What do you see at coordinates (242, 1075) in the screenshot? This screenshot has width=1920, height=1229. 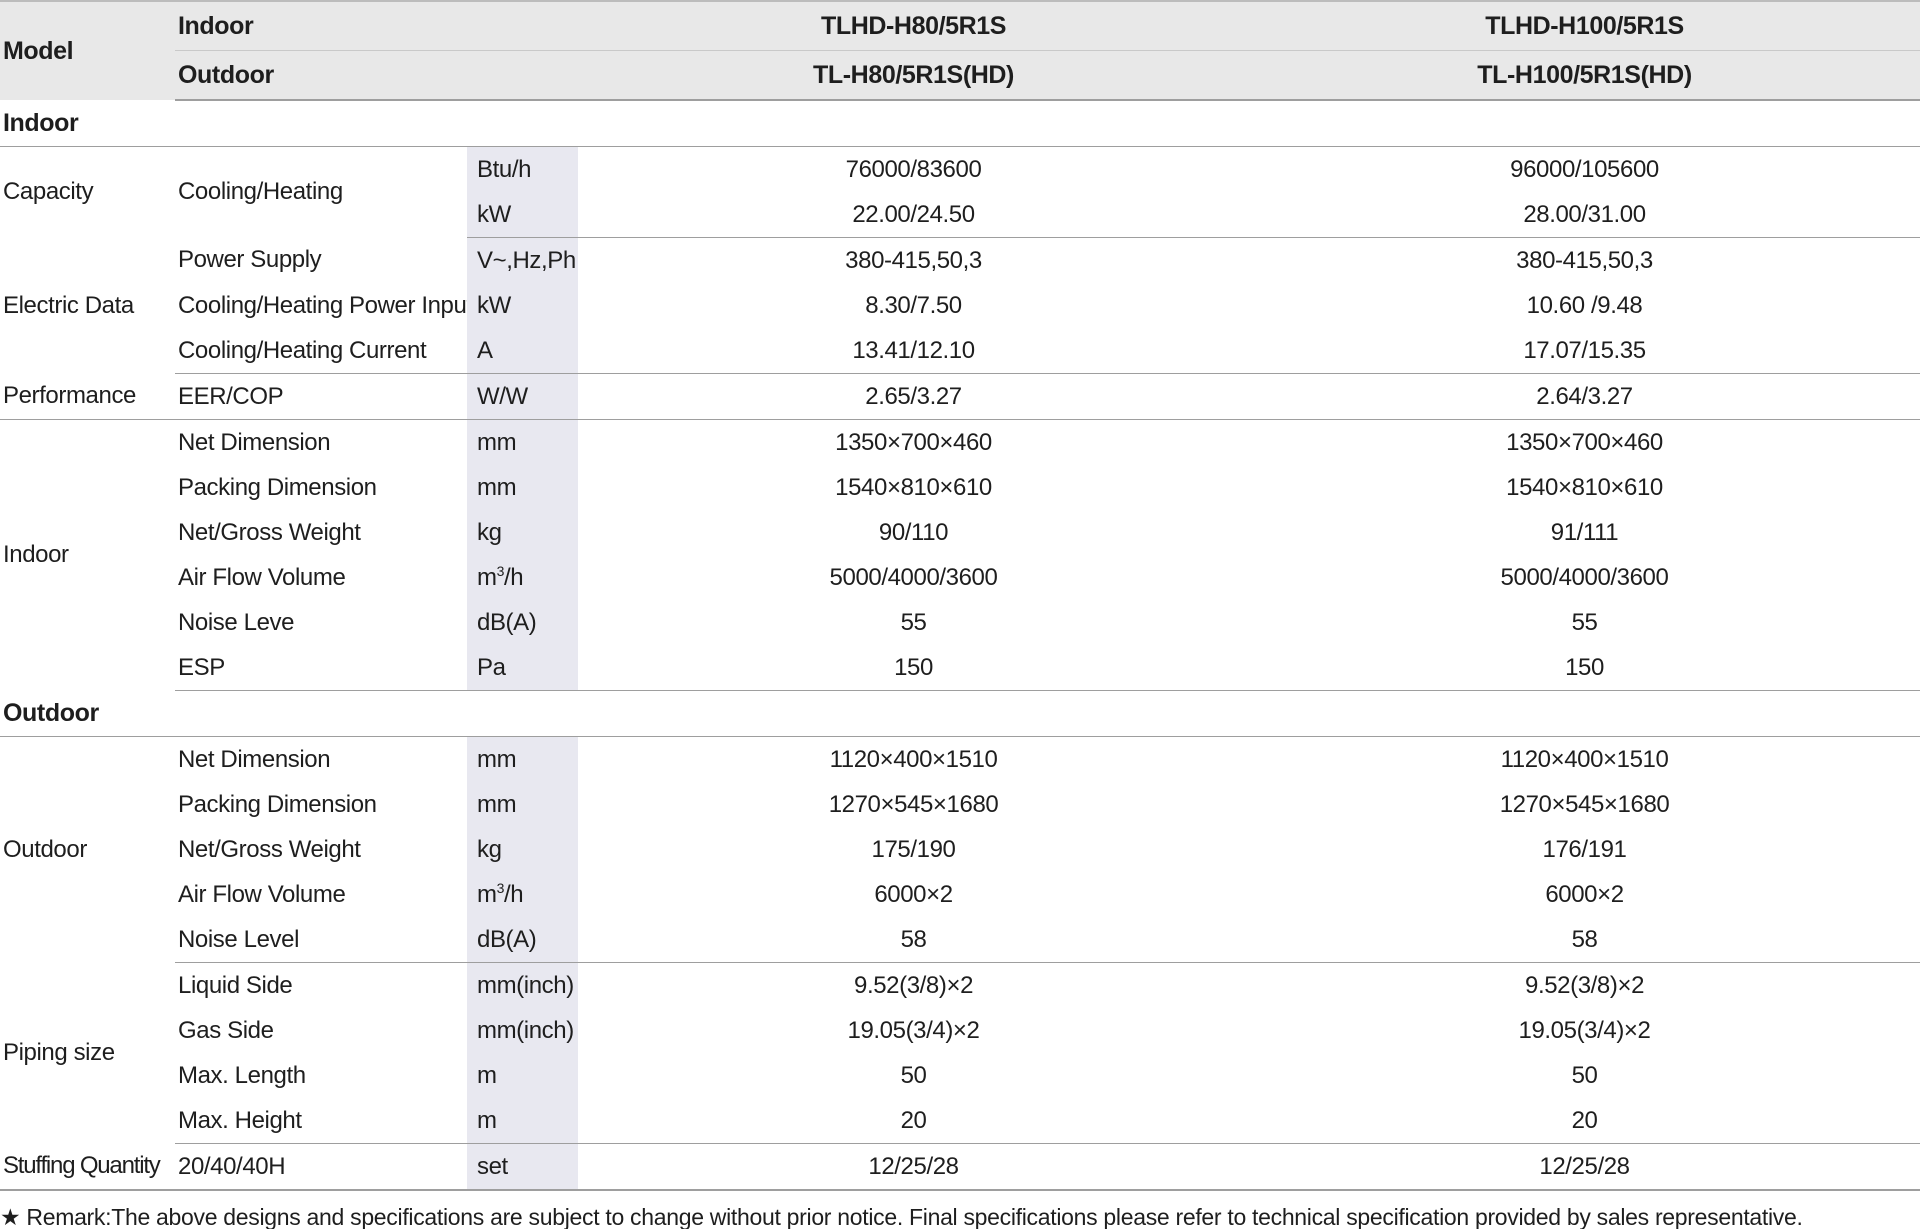 I see `param-cell: Max. Length` at bounding box center [242, 1075].